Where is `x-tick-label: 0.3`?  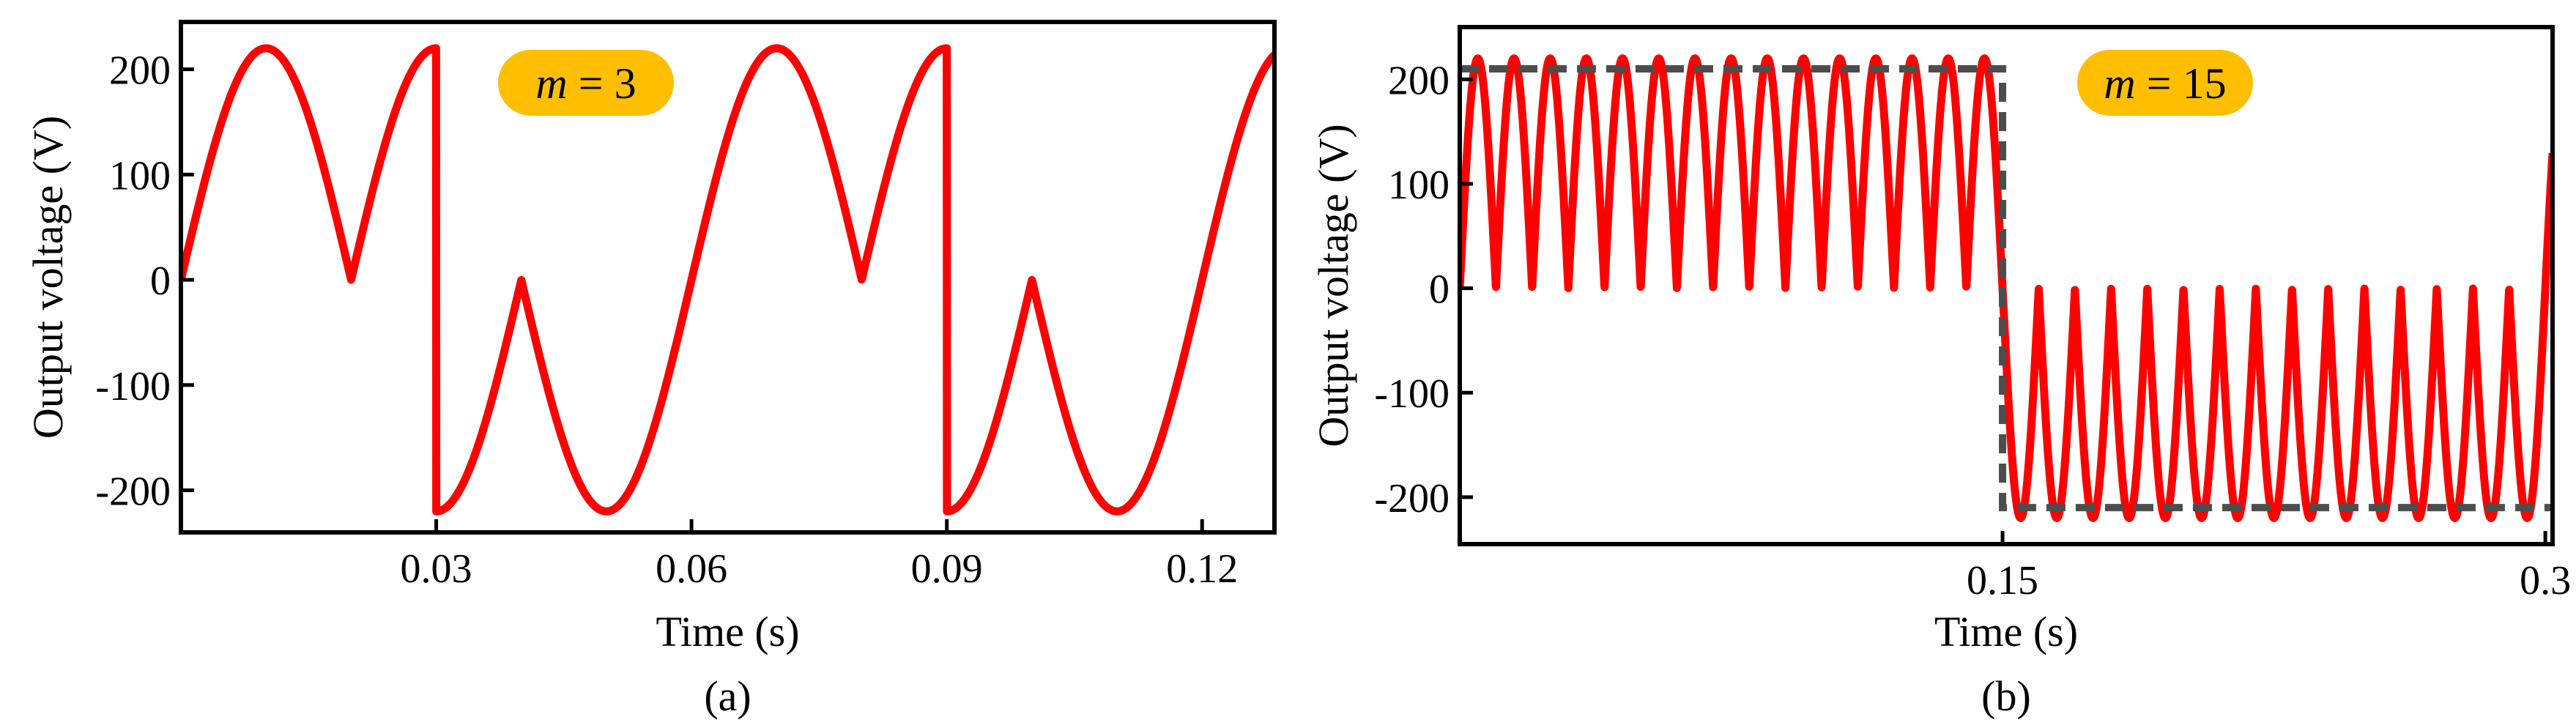 x-tick-label: 0.3 is located at coordinates (2545, 581).